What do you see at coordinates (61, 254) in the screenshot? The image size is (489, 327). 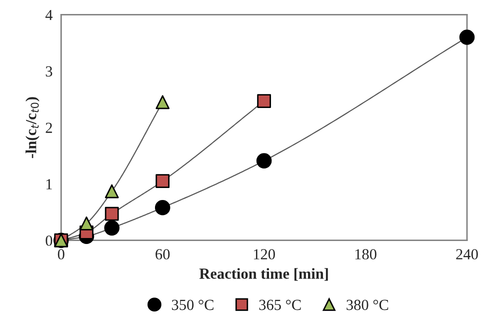 I see `x-tick-label: 0` at bounding box center [61, 254].